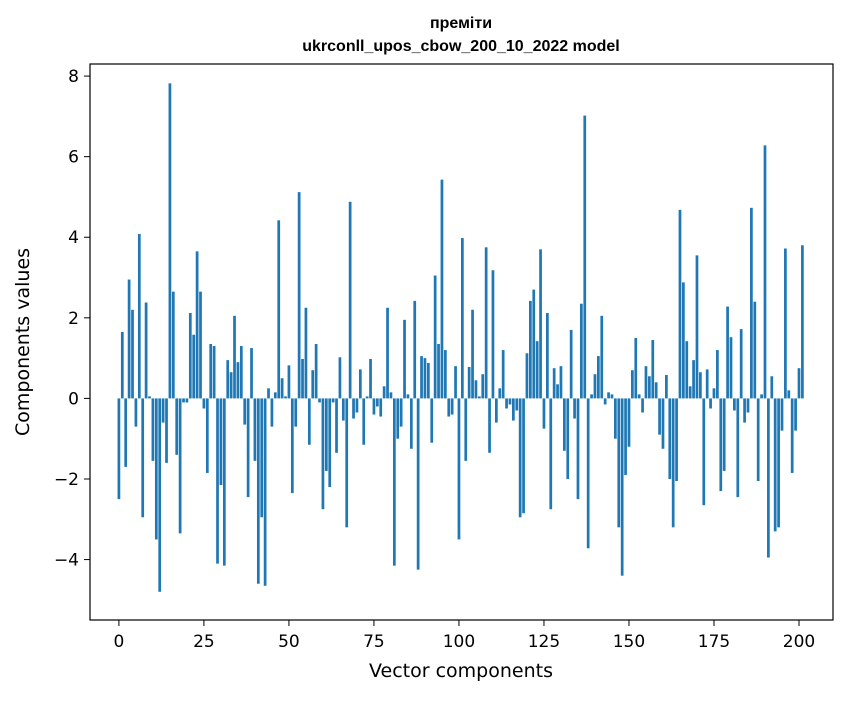 The width and height of the screenshot is (847, 701). Describe the element at coordinates (461, 23) in the screenshot. I see `chart-title: преміти` at that location.